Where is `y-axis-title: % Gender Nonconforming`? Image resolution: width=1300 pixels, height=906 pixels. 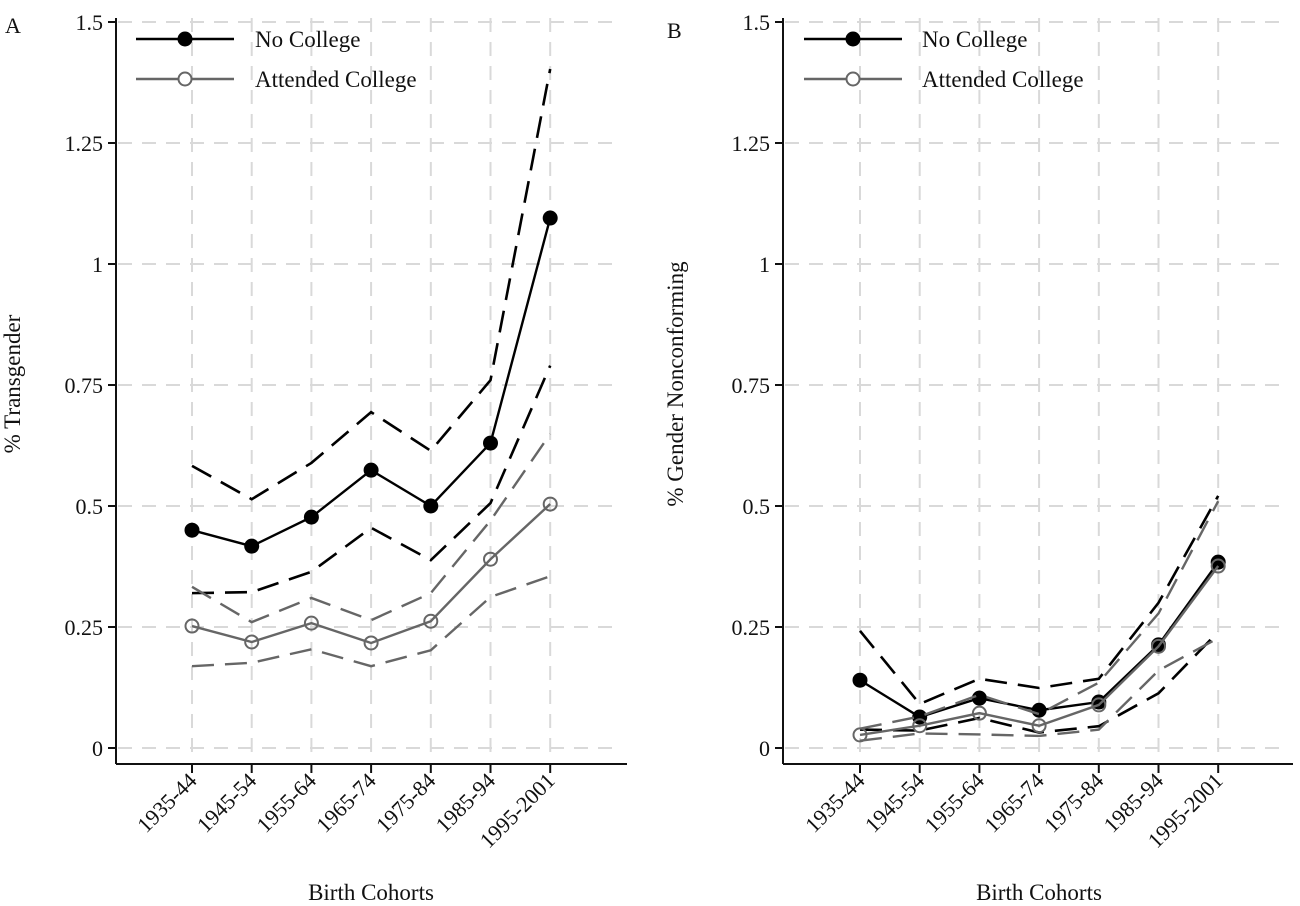 y-axis-title: % Gender Nonconforming is located at coordinates (675, 384).